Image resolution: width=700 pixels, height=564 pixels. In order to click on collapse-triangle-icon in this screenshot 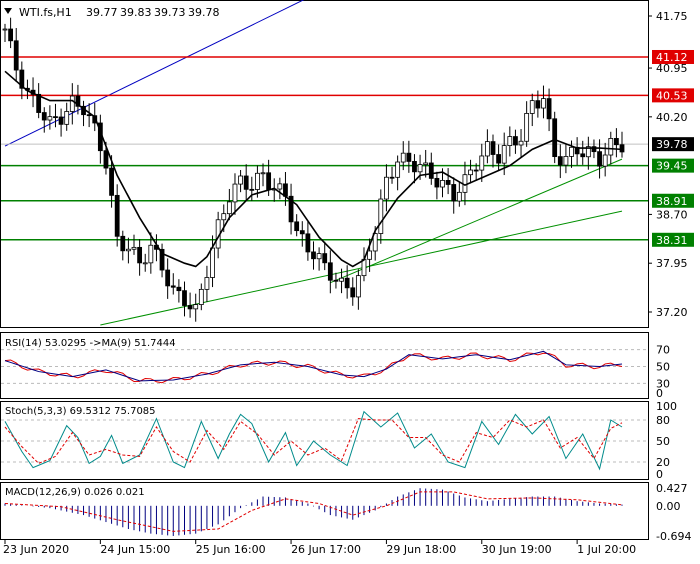, I will do `click(8, 11)`.